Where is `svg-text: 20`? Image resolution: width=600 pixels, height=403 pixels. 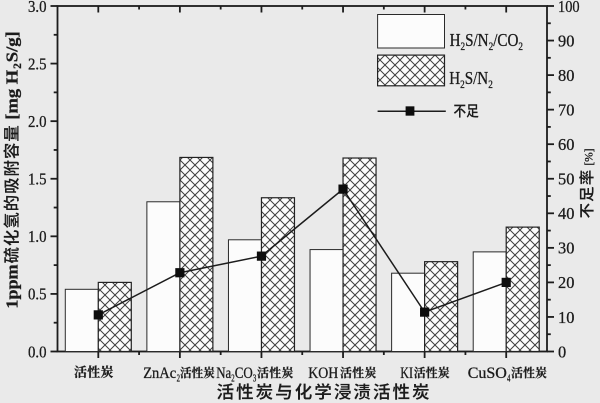 svg-text: 20 is located at coordinates (566, 282).